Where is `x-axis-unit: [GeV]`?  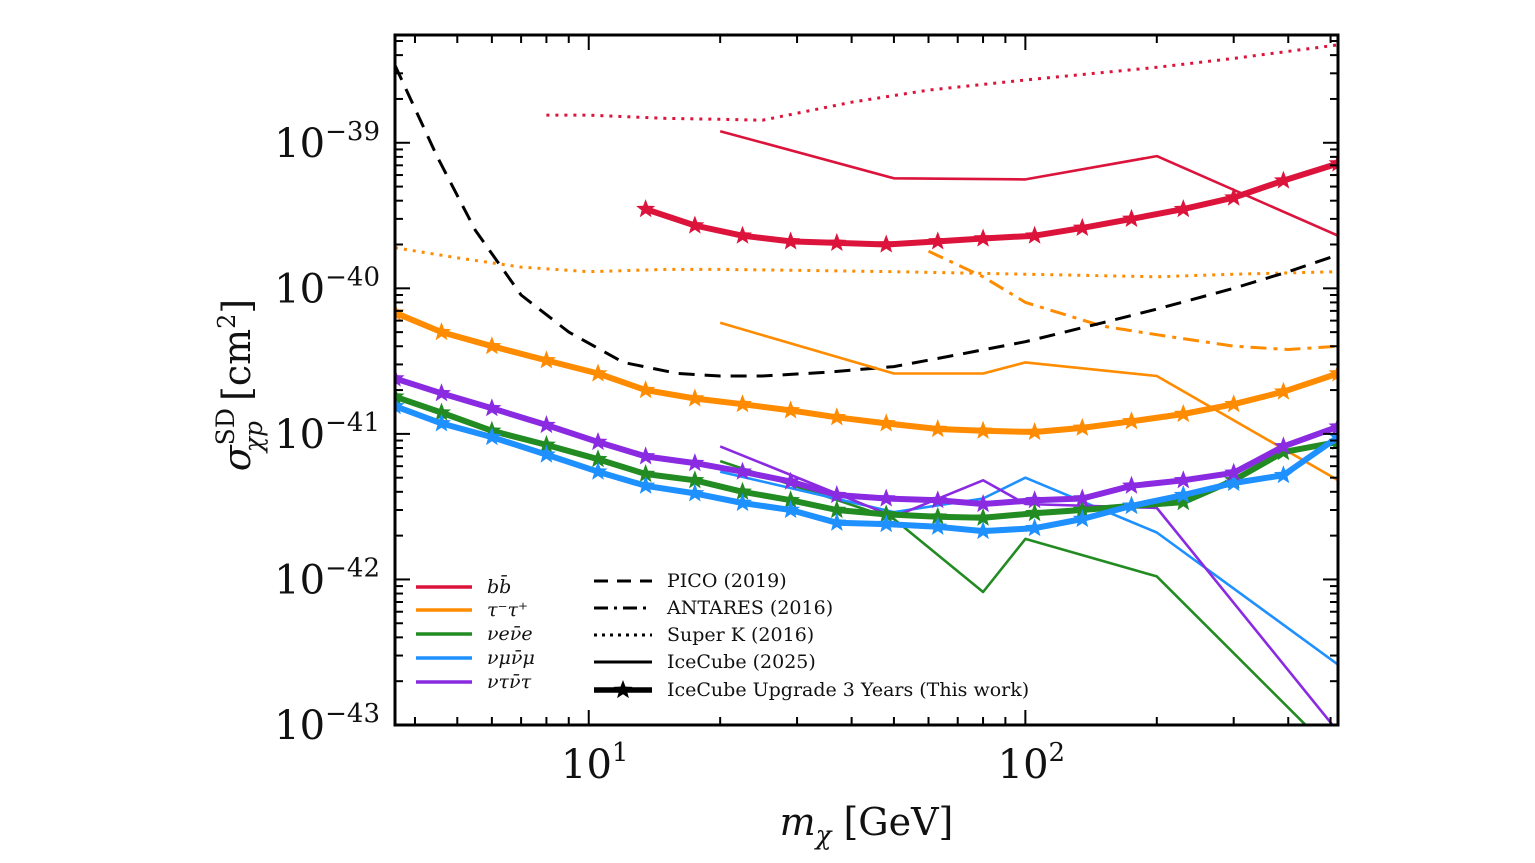
x-axis-unit: [GeV] is located at coordinates (898, 822).